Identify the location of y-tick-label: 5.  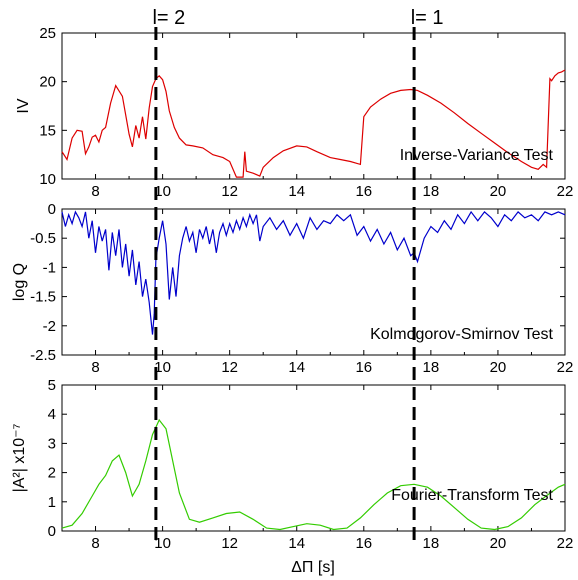
(52, 385).